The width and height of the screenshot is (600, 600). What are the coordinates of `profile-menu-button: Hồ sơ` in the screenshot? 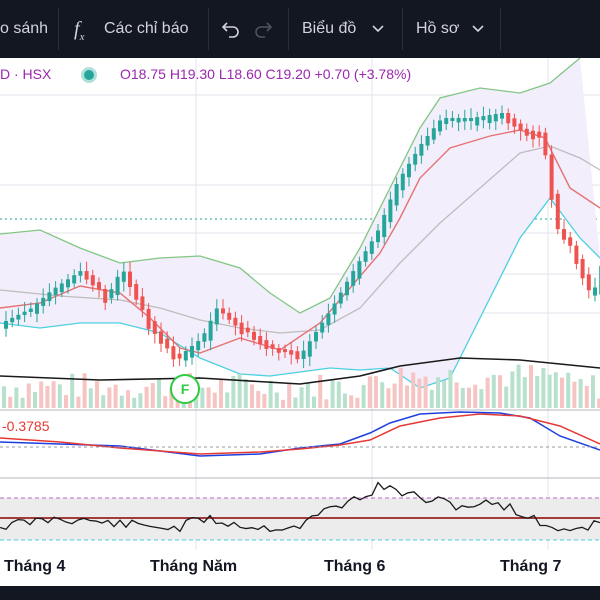 It's located at (438, 28).